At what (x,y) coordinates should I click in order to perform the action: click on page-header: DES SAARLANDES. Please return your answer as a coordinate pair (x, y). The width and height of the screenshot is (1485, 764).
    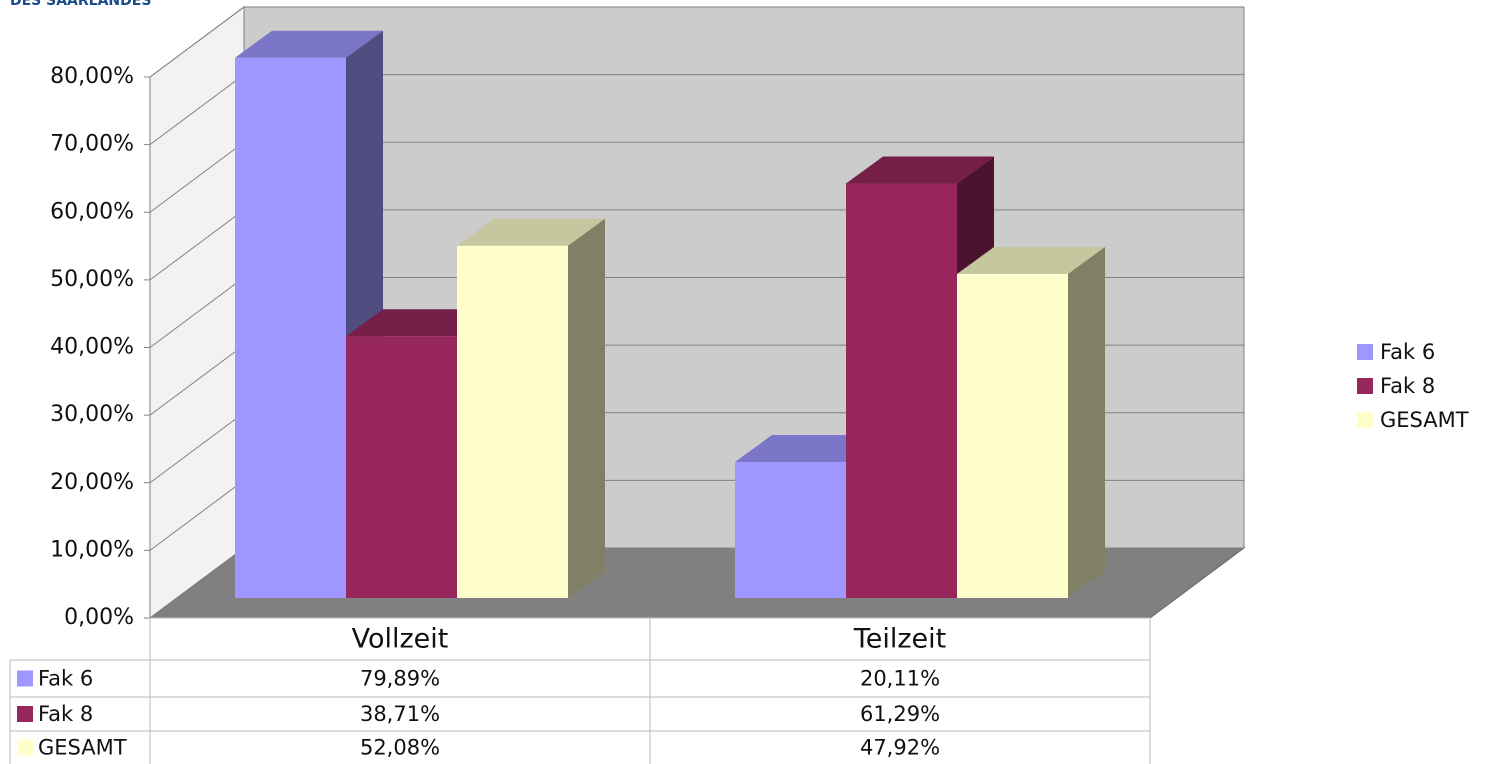
    Looking at the image, I should click on (80, 4).